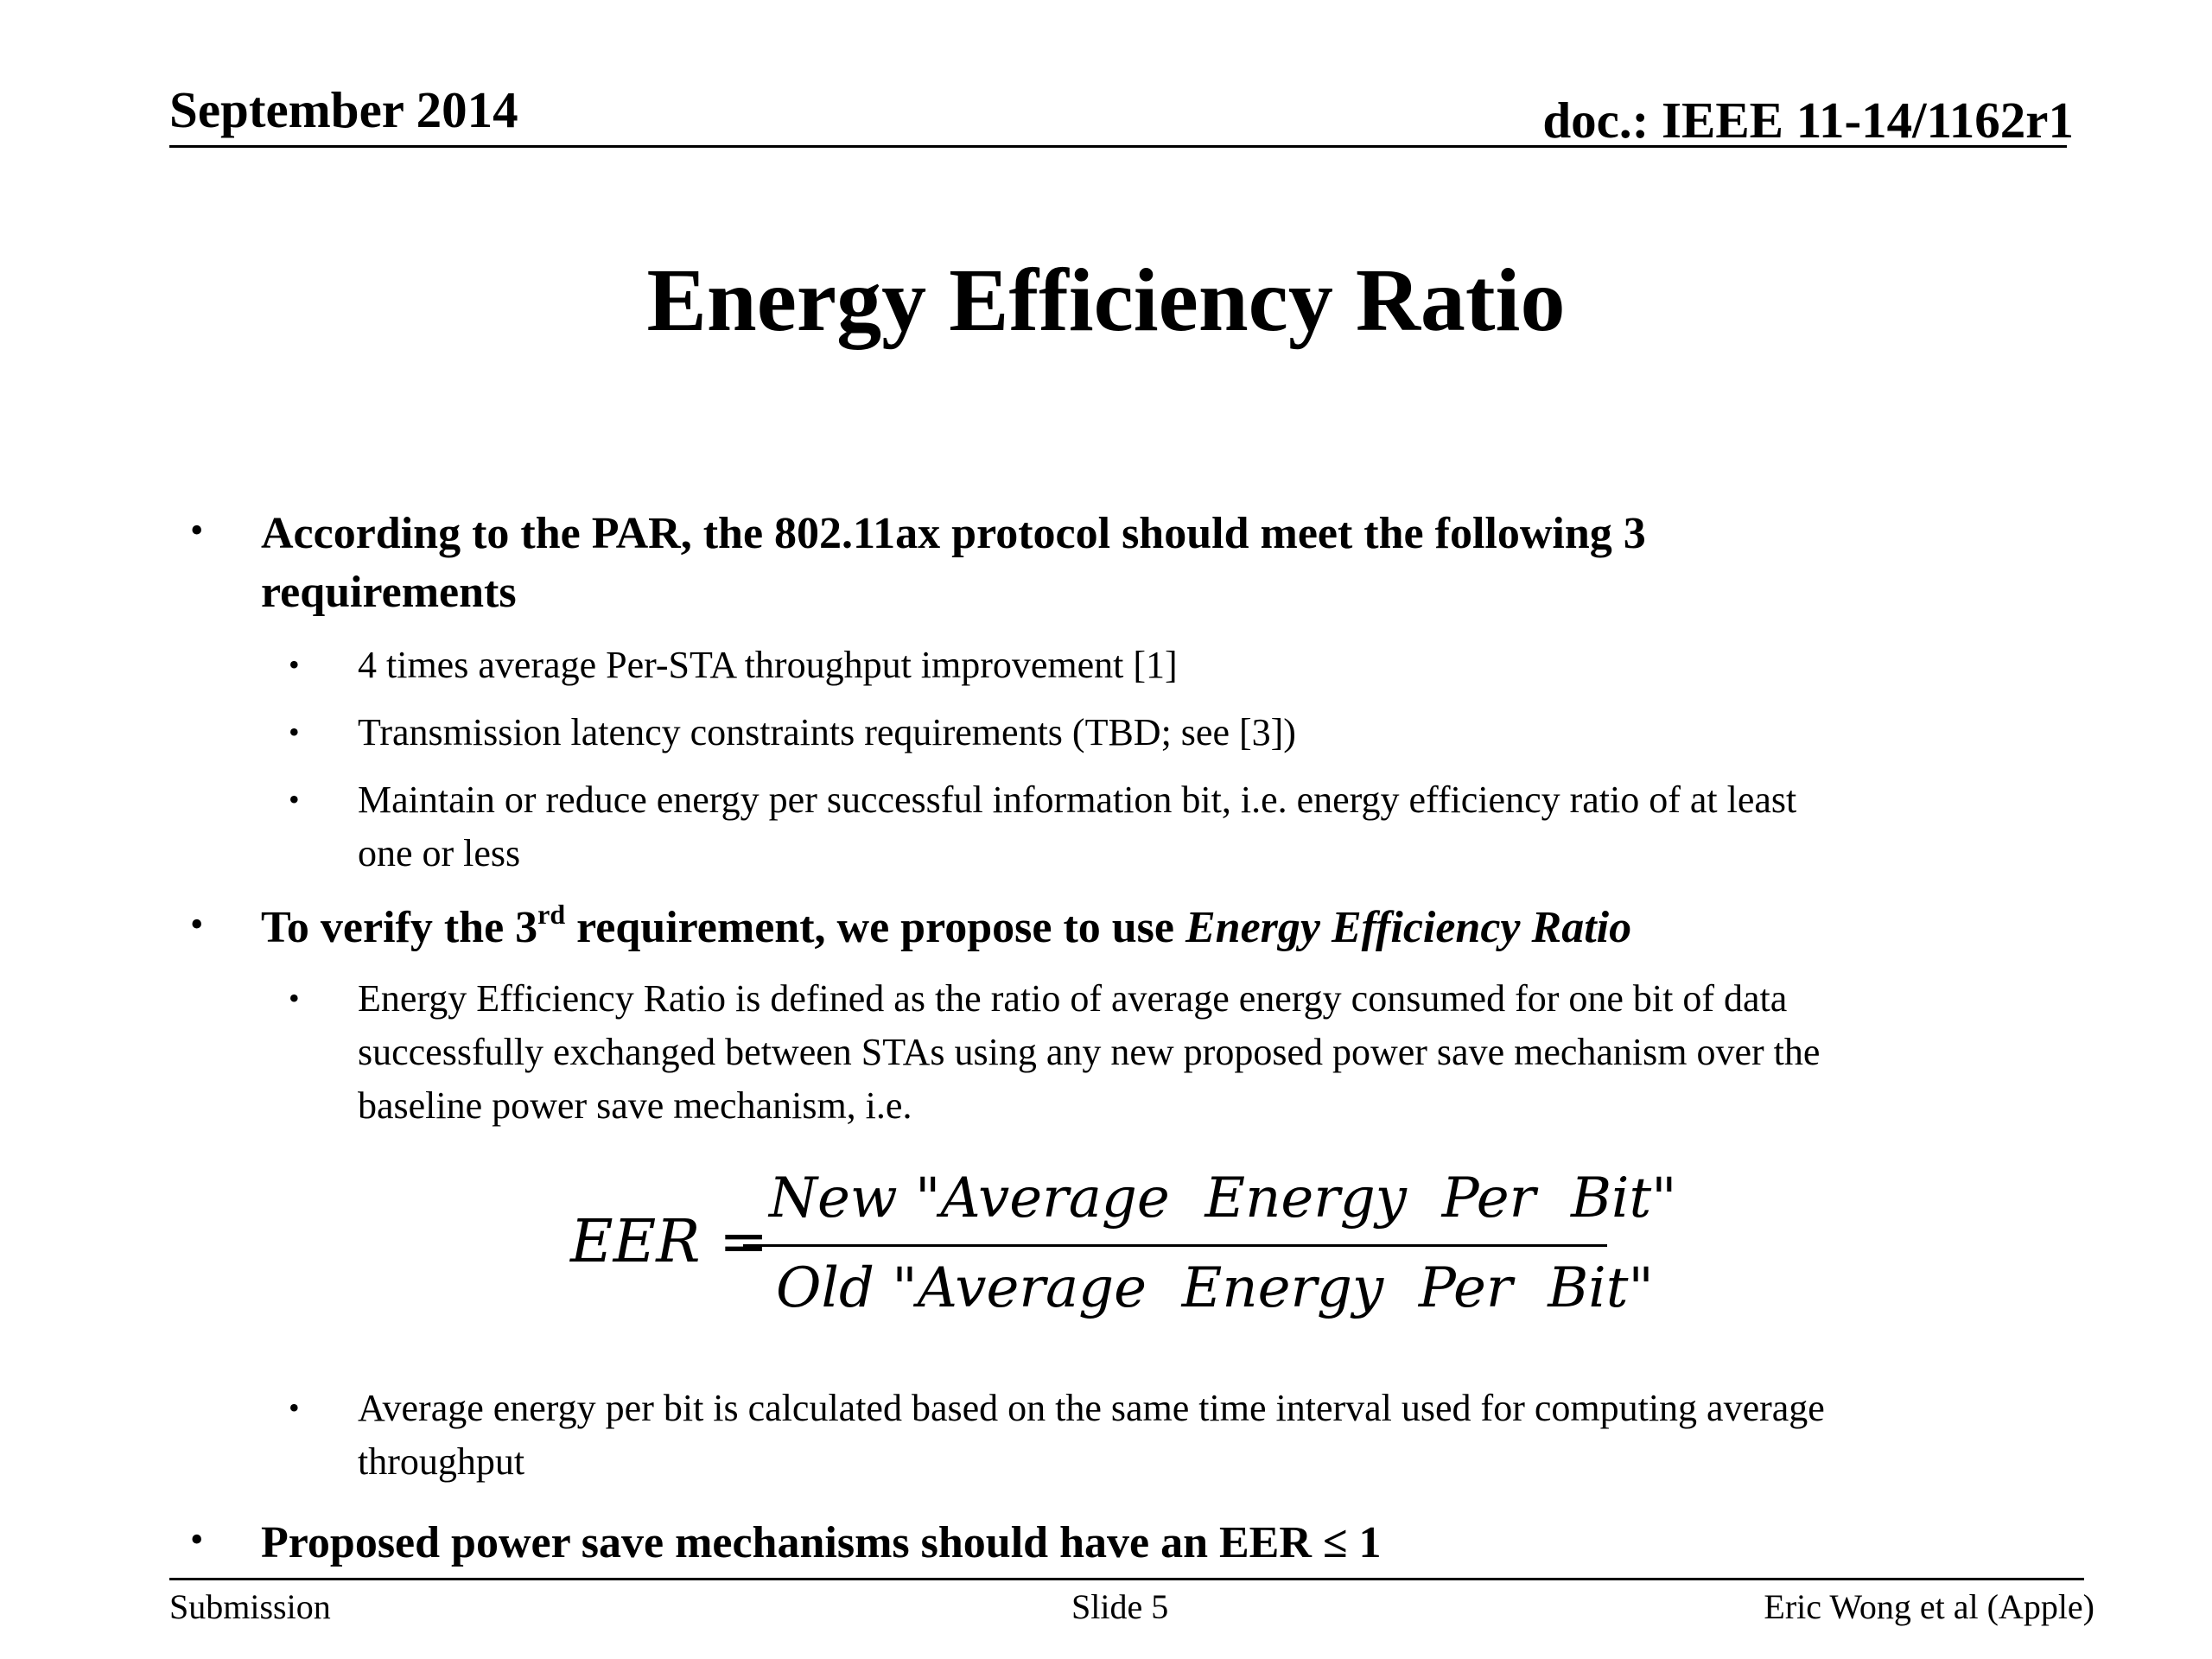 The width and height of the screenshot is (2212, 1659). What do you see at coordinates (1808, 120) in the screenshot?
I see `header-doc-id: doc.: IEEE 11-14/1162r1` at bounding box center [1808, 120].